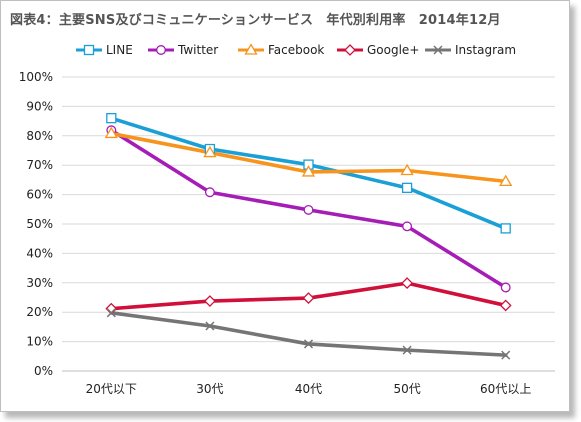  What do you see at coordinates (39, 165) in the screenshot?
I see `y-tick-label: 70%` at bounding box center [39, 165].